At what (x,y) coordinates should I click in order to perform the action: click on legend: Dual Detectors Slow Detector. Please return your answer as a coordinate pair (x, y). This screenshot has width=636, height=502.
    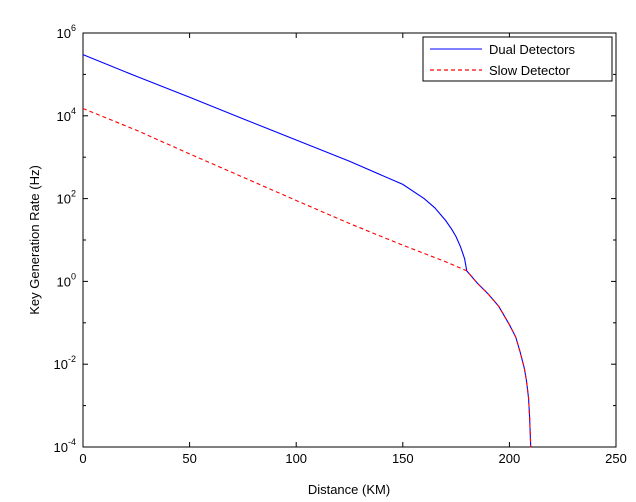
    Looking at the image, I should click on (517, 59).